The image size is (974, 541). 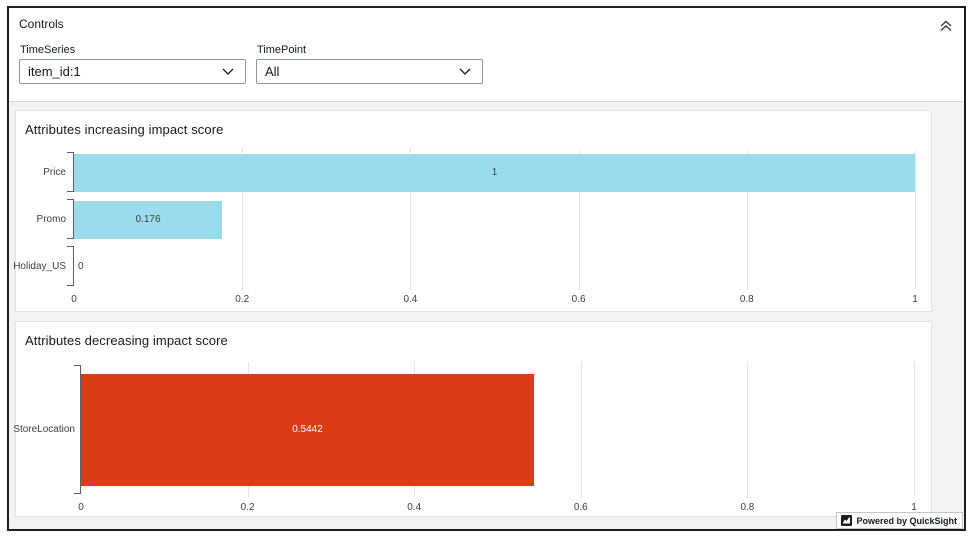 I want to click on chevrons-up-icon, so click(x=946, y=28).